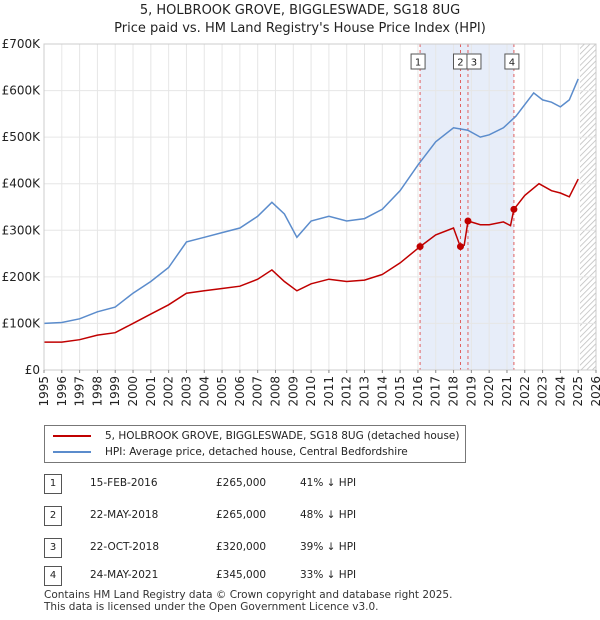 This screenshot has width=600, height=620. I want to click on x-tick-label: 2020, so click(489, 391).